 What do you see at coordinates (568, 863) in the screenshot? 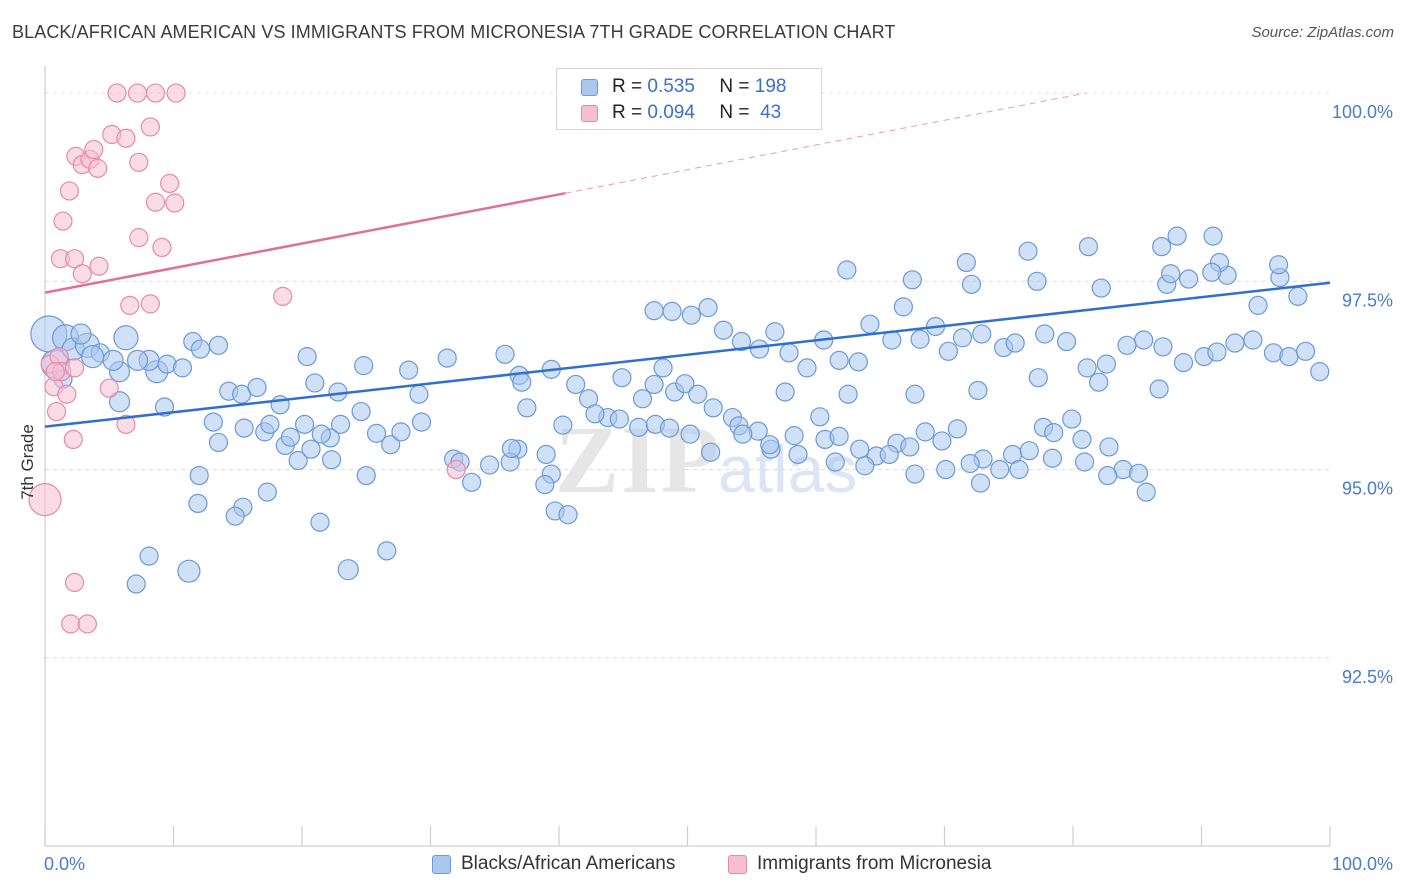
I see `legend-label-blacks: Blacks/African Americans` at bounding box center [568, 863].